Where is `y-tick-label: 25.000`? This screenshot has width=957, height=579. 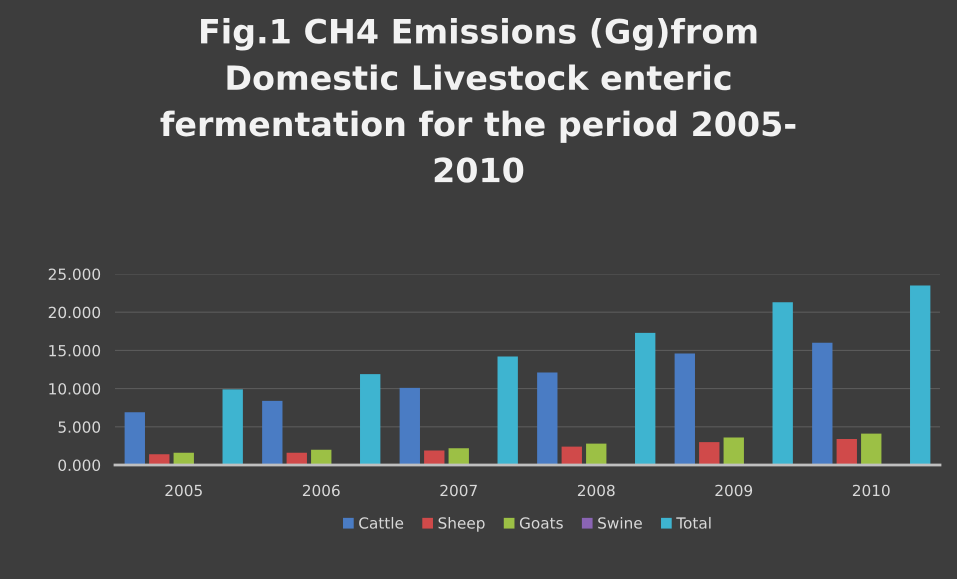 y-tick-label: 25.000 is located at coordinates (74, 274).